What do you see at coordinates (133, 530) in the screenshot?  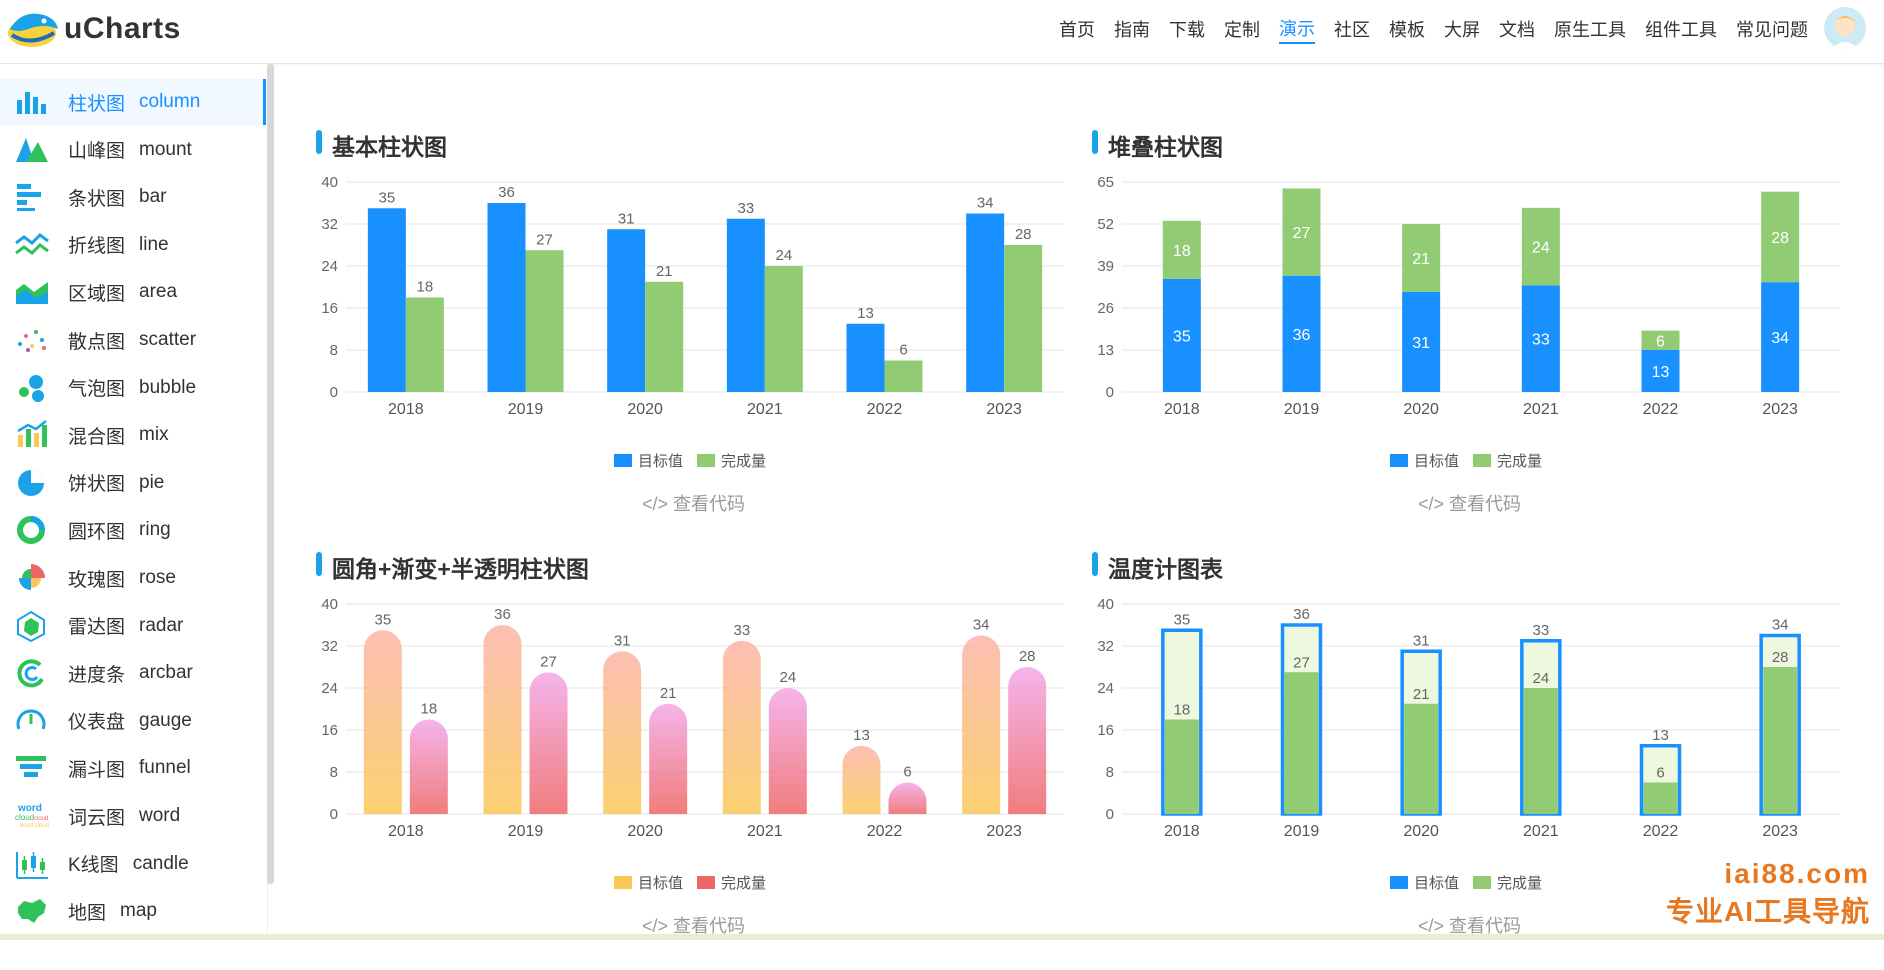 I see `sidebar-item-ring: 圆环图 ring` at bounding box center [133, 530].